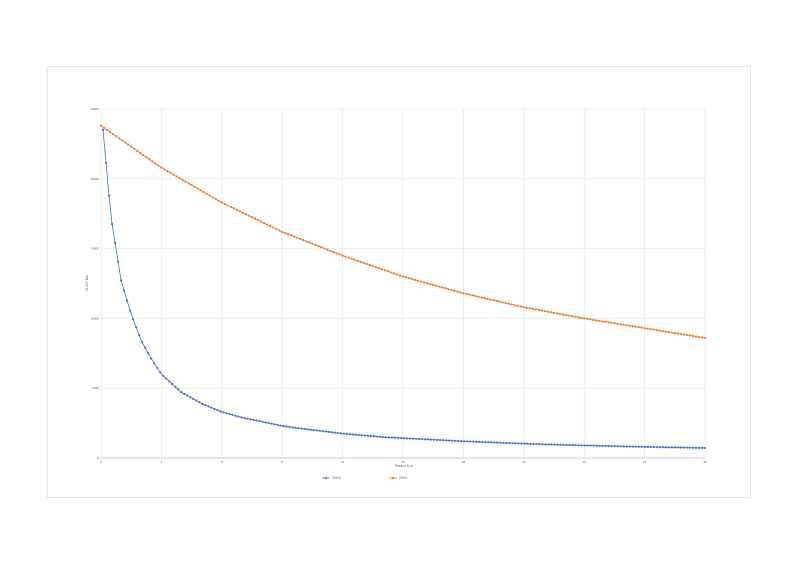  Describe the element at coordinates (95, 109) in the screenshot. I see `y-tick-label: 25000` at that location.